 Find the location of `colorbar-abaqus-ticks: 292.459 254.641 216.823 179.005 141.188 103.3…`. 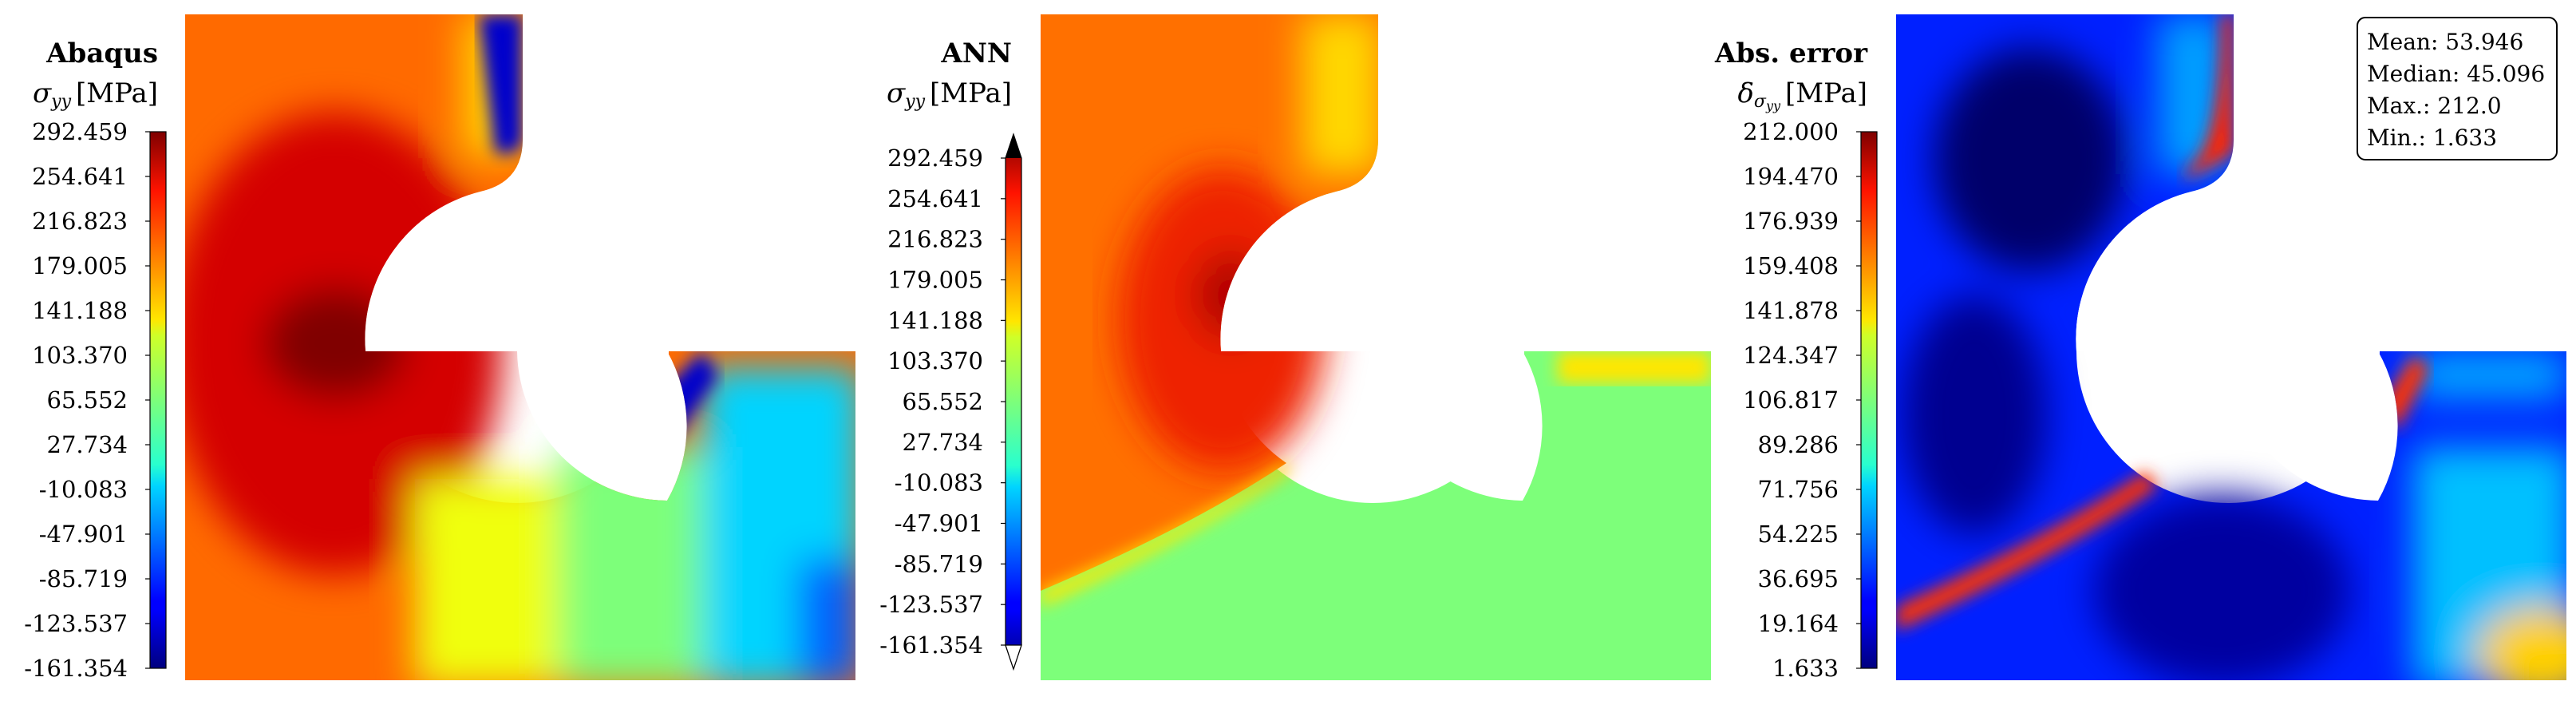

colorbar-abaqus-ticks: 292.459 254.641 216.823 179.005 141.188 103.3… is located at coordinates (87, 400).